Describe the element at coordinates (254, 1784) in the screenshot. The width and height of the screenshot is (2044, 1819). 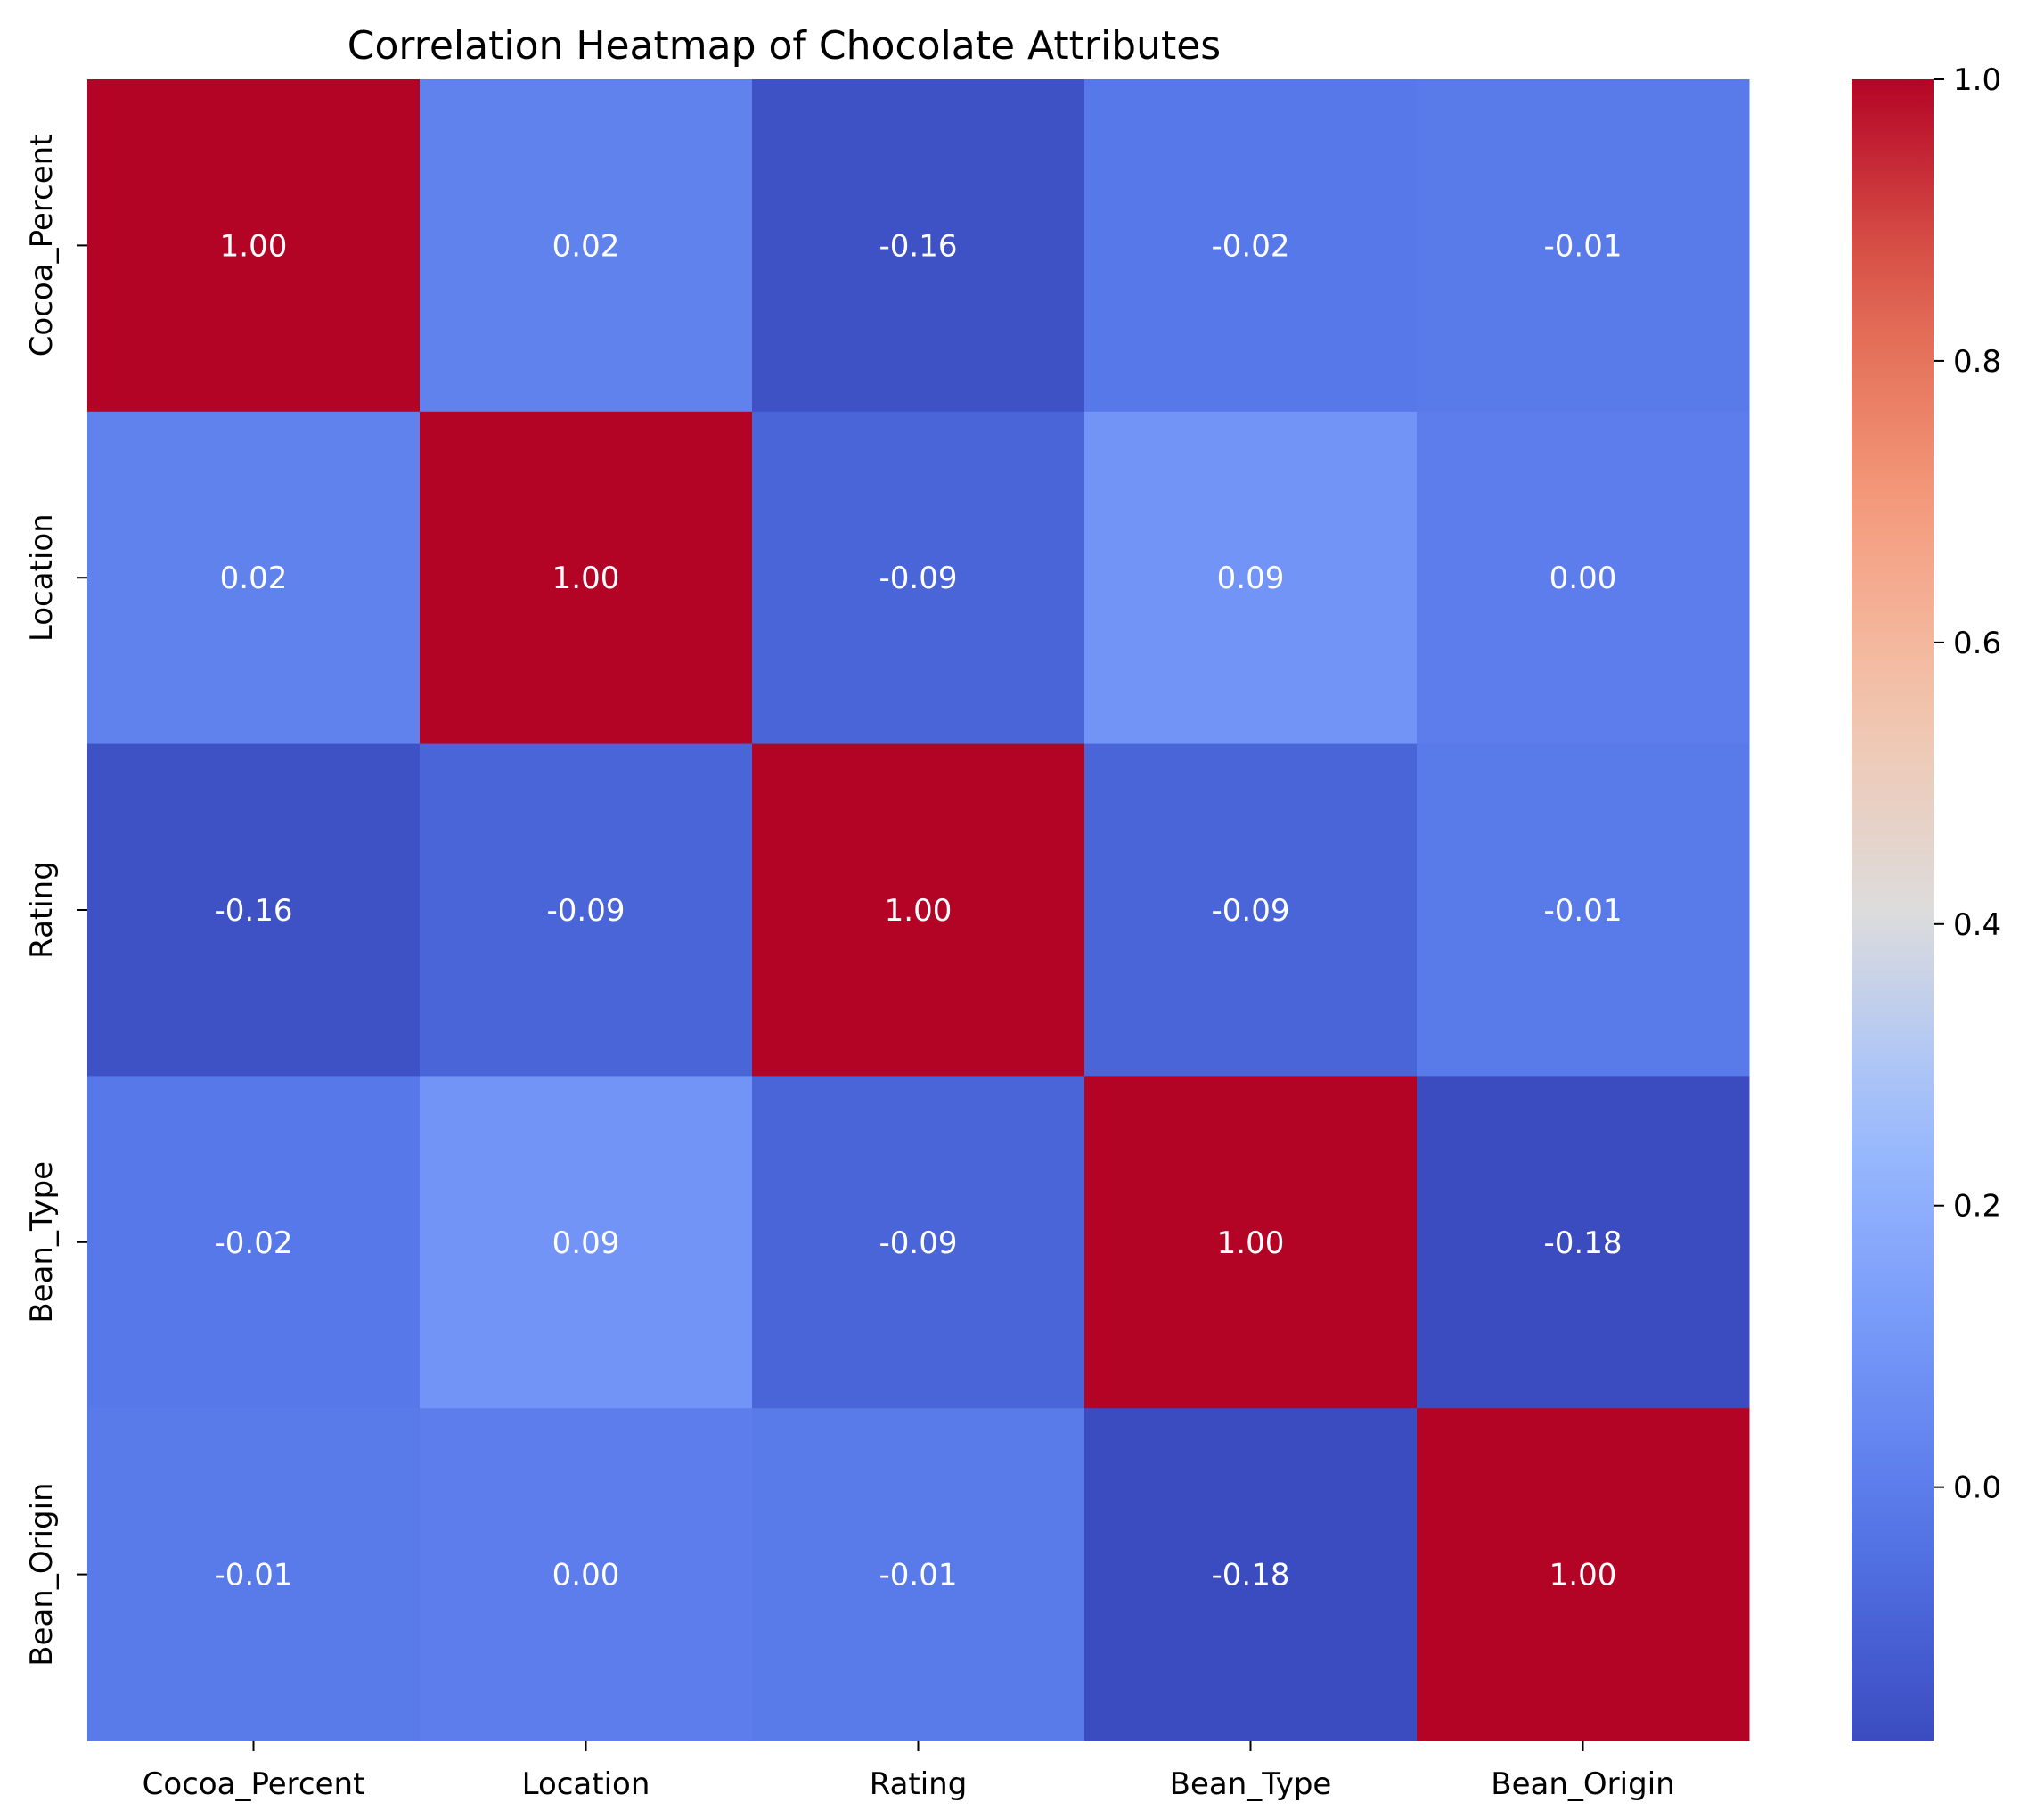
I see `x-tick-label: Cocoa_Percent` at that location.